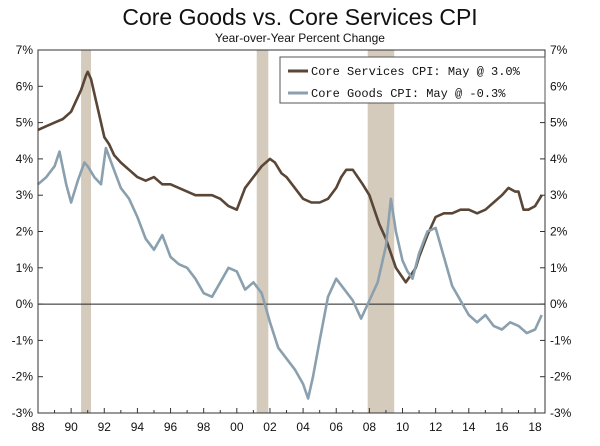  I want to click on y-tick-label-left: 2%, so click(25, 232).